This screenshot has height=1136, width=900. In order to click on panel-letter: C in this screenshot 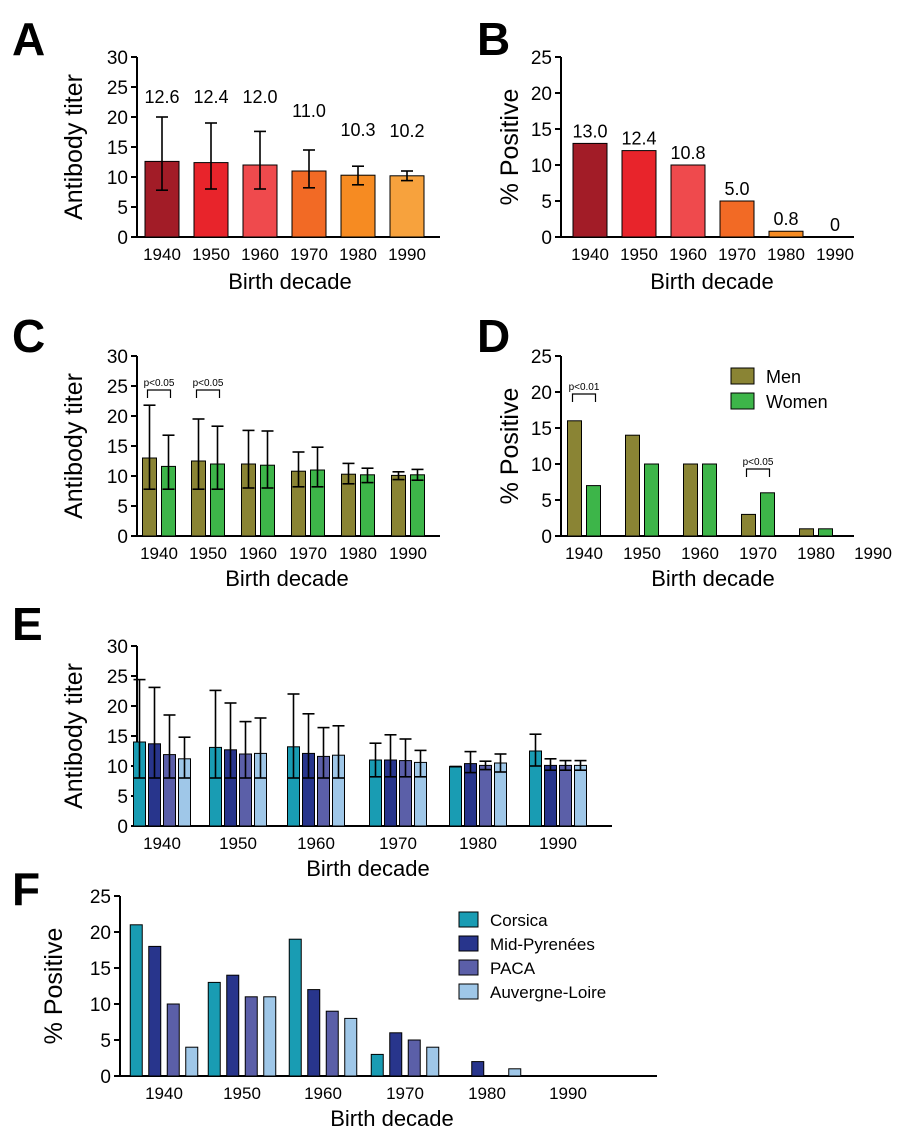, I will do `click(28, 336)`.